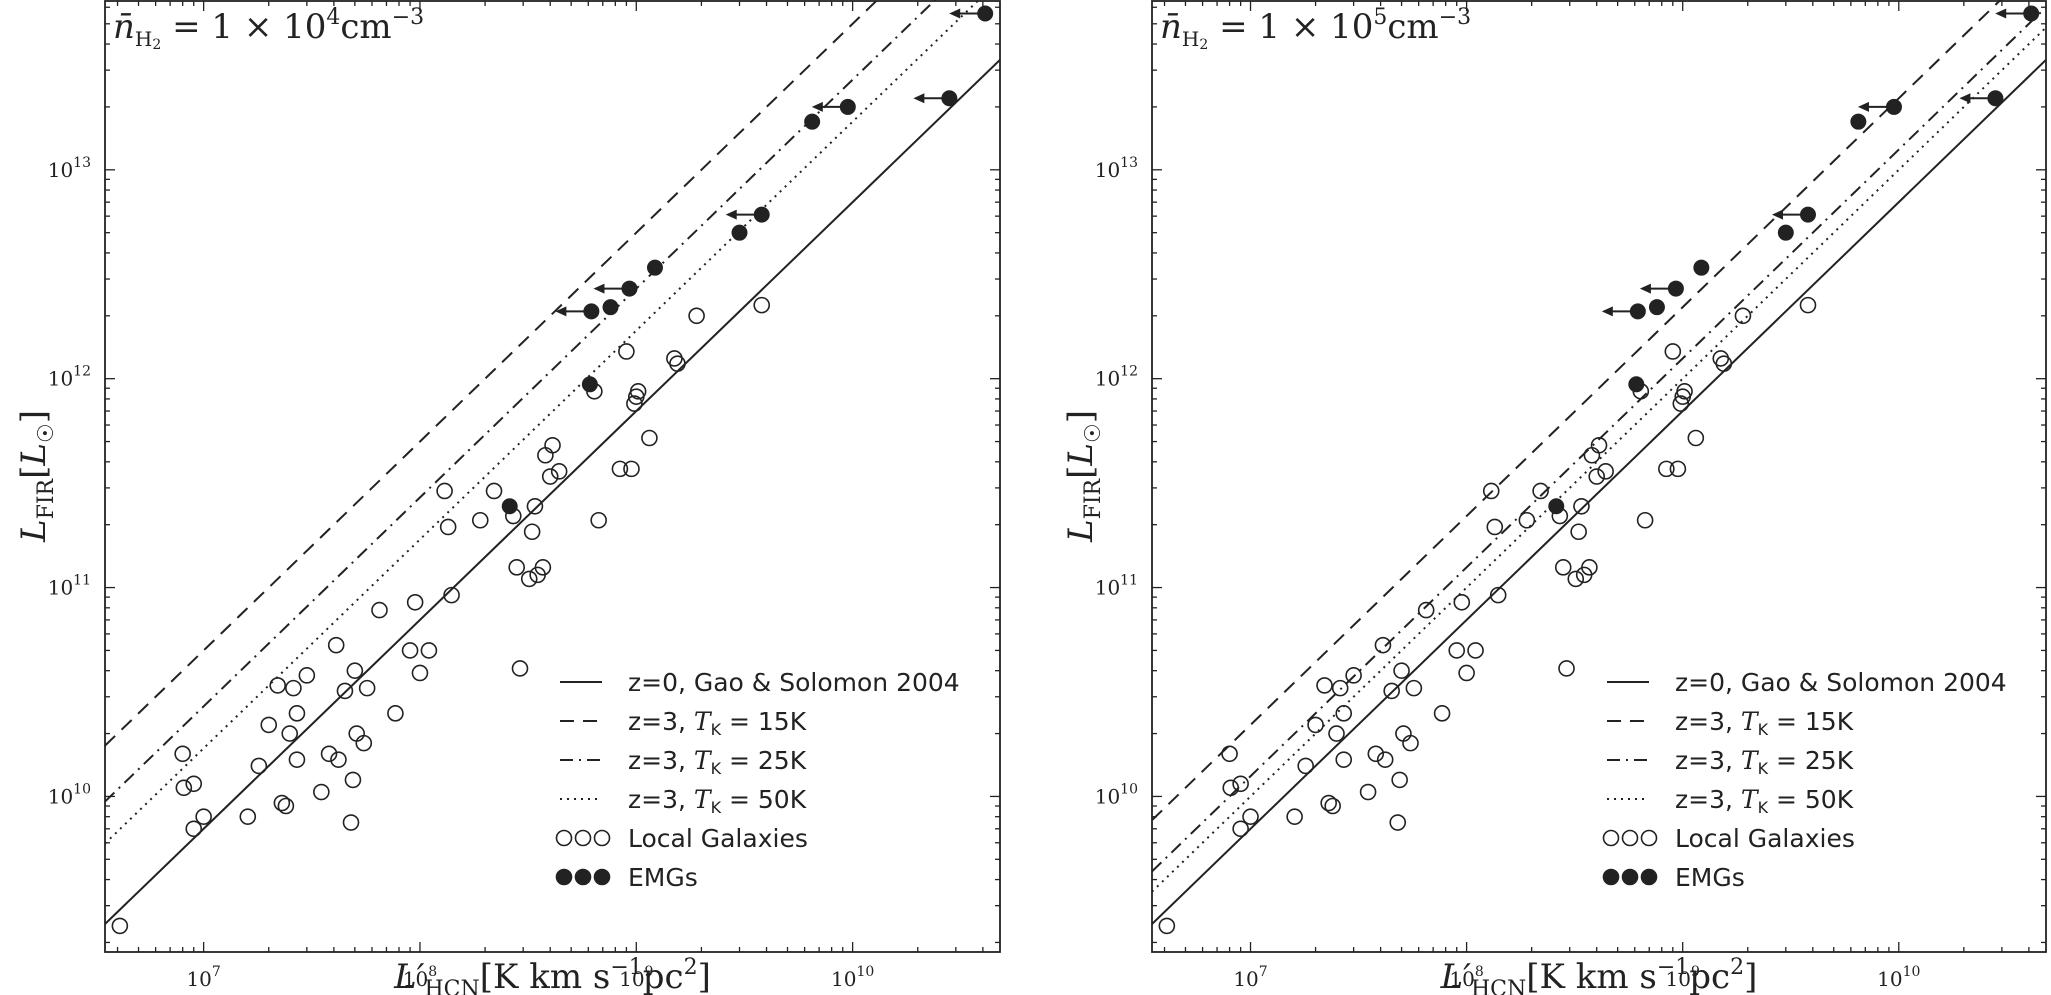  What do you see at coordinates (552, 975) in the screenshot?
I see `x-axis-label: L′HCN[K km s−1pc2]` at bounding box center [552, 975].